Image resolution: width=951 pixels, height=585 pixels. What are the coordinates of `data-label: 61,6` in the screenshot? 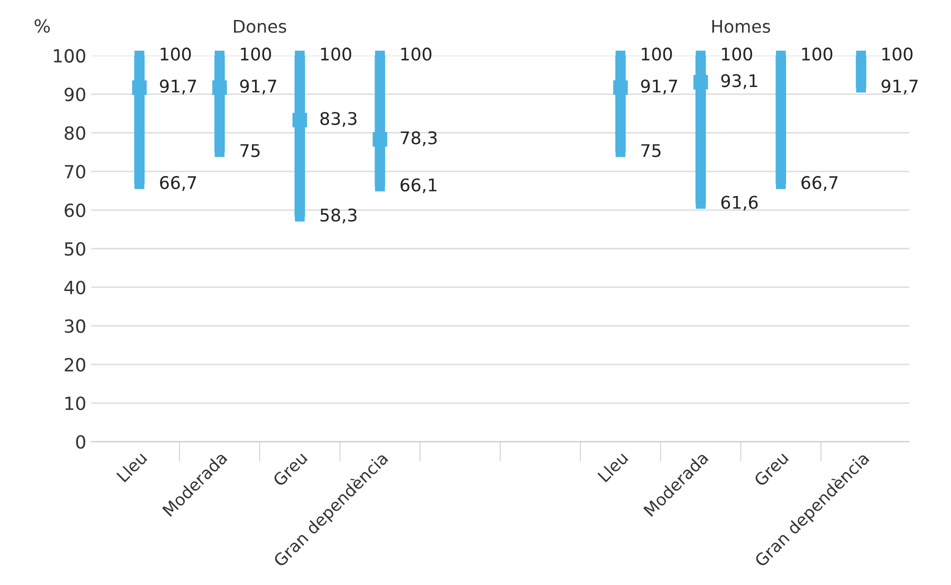 It's located at (739, 203).